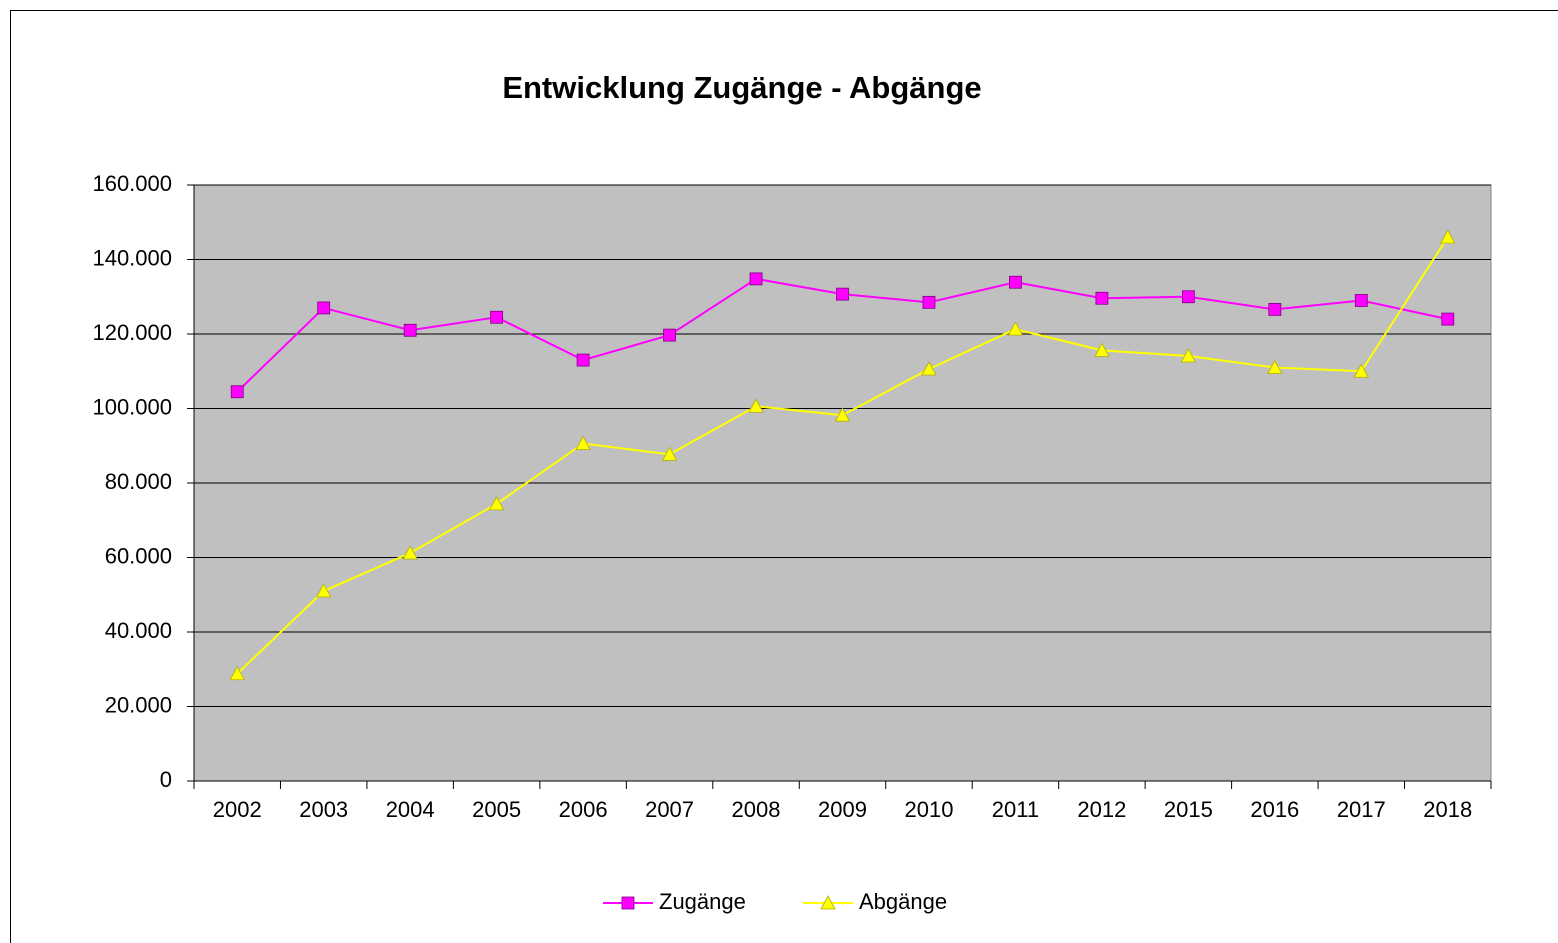  What do you see at coordinates (741, 87) in the screenshot?
I see `chart-title: Entwicklung Zugänge - Abgänge` at bounding box center [741, 87].